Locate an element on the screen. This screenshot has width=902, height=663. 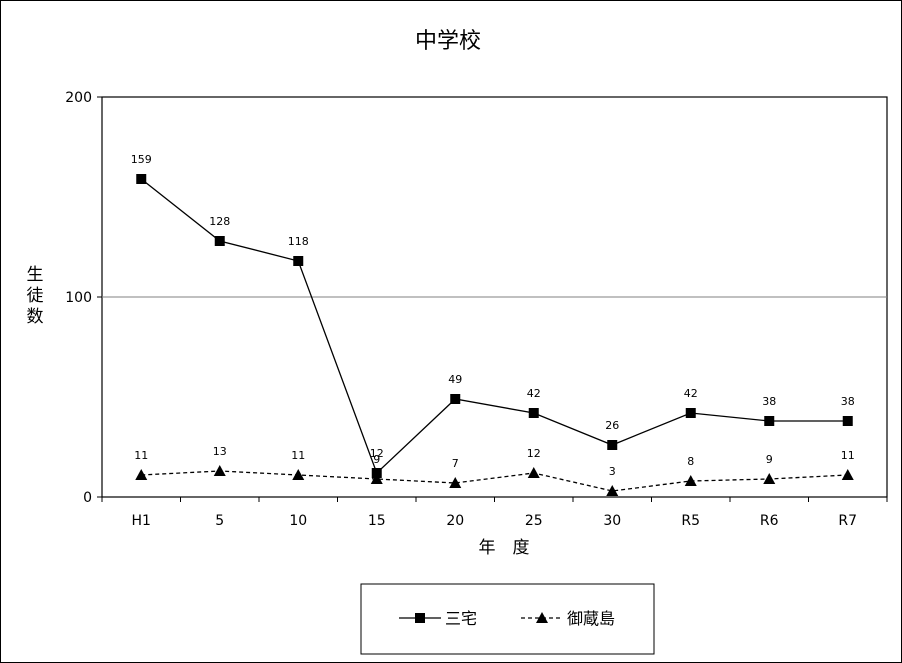
chart-title: 中学校 is located at coordinates (448, 41).